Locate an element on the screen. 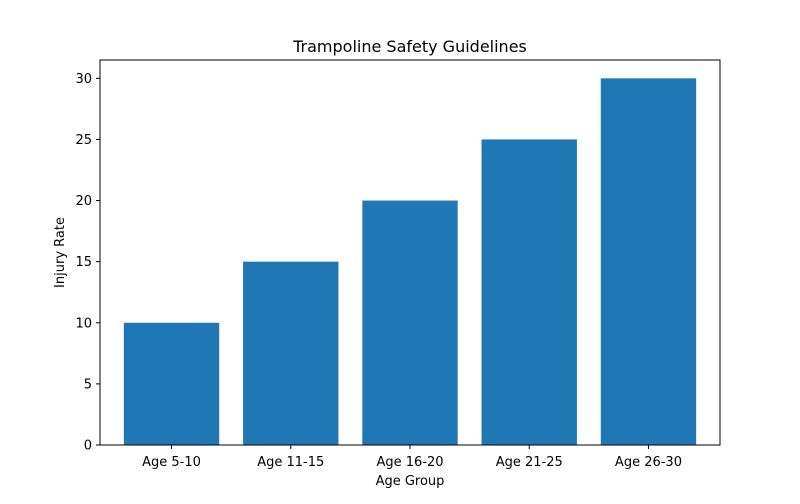 The width and height of the screenshot is (800, 504). y-axis-label: Injury Rate is located at coordinates (60, 252).